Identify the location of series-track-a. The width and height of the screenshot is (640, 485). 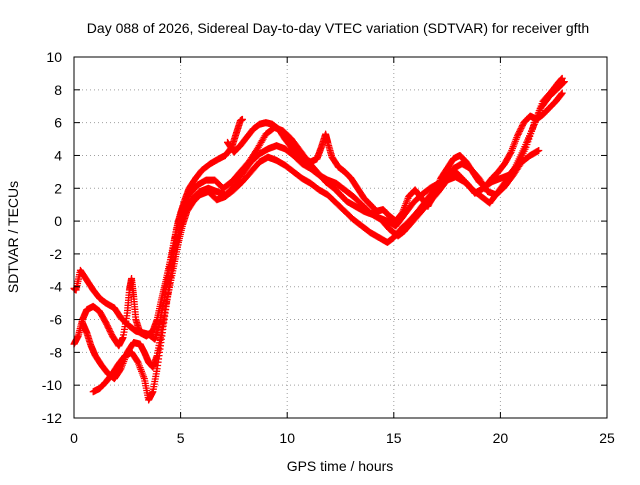
(158, 229).